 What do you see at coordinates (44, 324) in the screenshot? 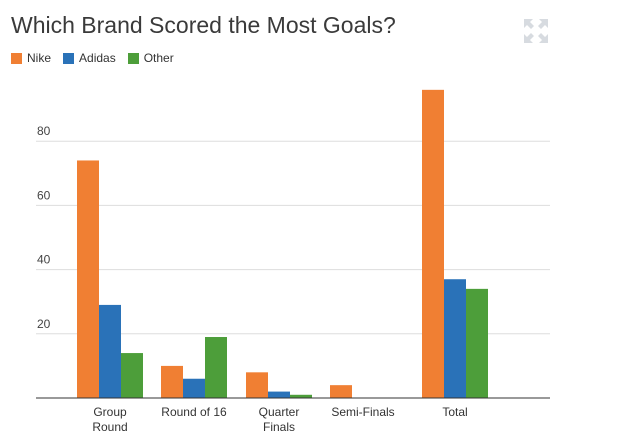
I see `y-tick-label-20: 20` at bounding box center [44, 324].